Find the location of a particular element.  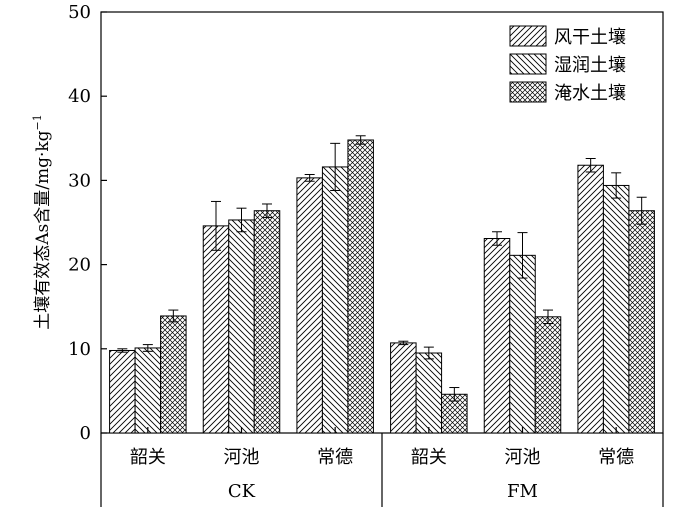

y-tick-label: 20 is located at coordinates (79, 265).